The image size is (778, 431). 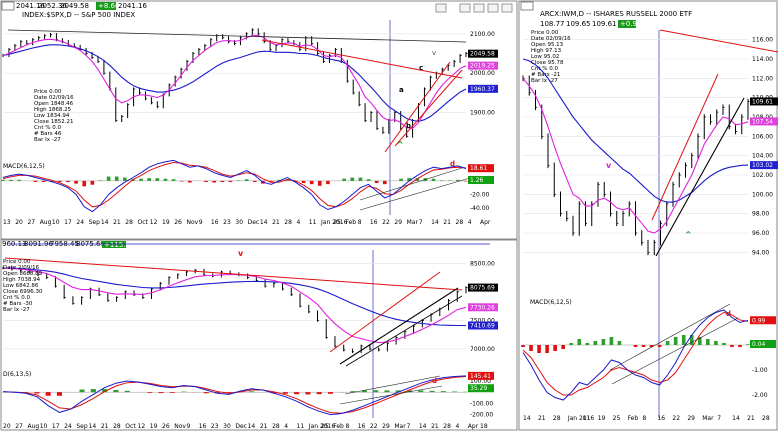 I want to click on spx-change: +8.66, so click(x=109, y=6).